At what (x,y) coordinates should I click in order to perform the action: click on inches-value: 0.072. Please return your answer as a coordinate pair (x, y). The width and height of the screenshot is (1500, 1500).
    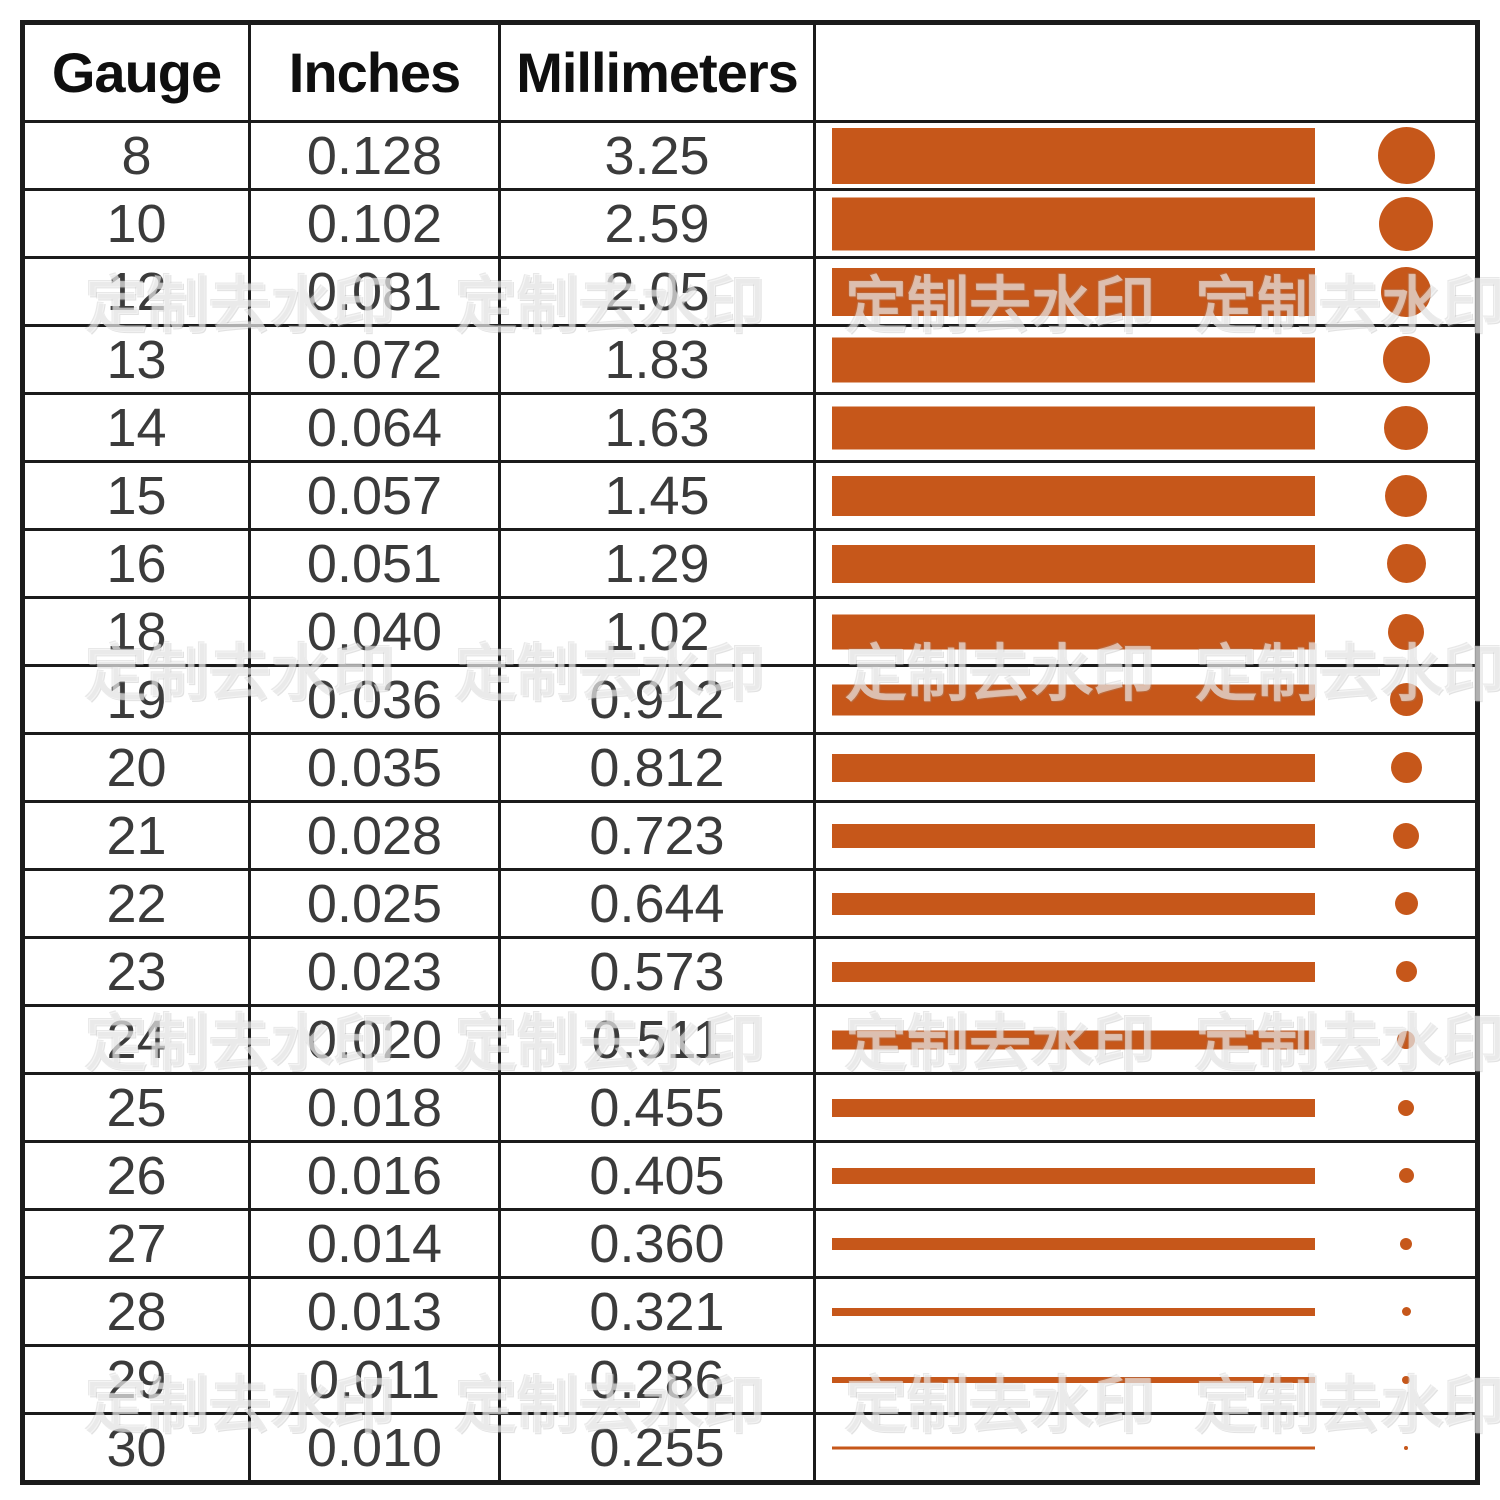
    Looking at the image, I should click on (373, 359).